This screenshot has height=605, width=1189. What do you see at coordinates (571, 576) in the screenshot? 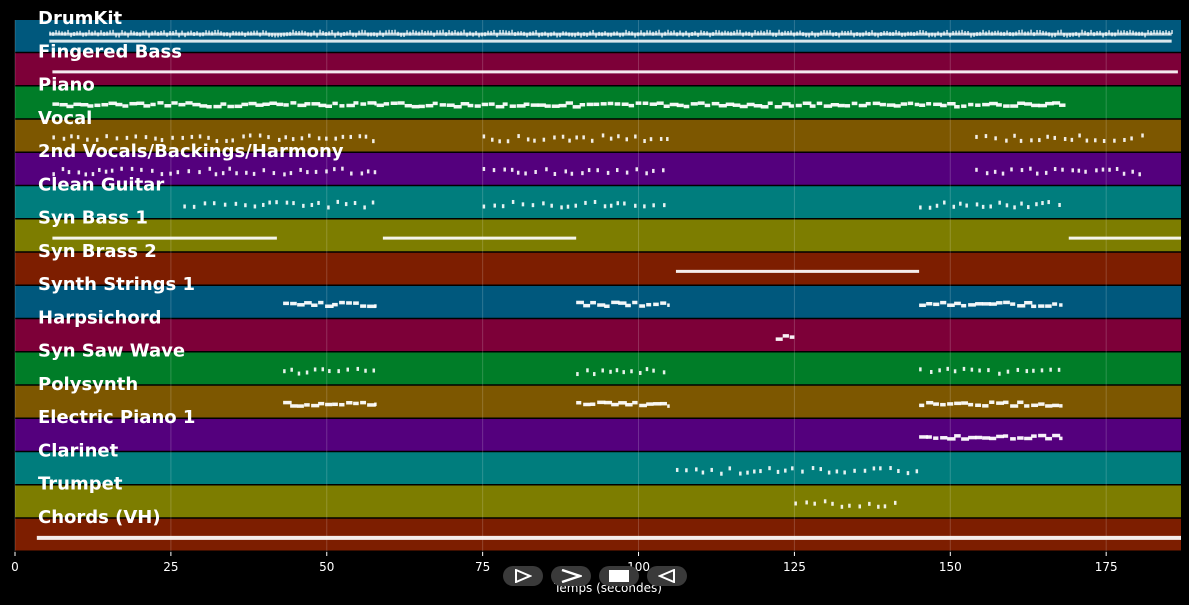
I see `forward-button` at bounding box center [571, 576].